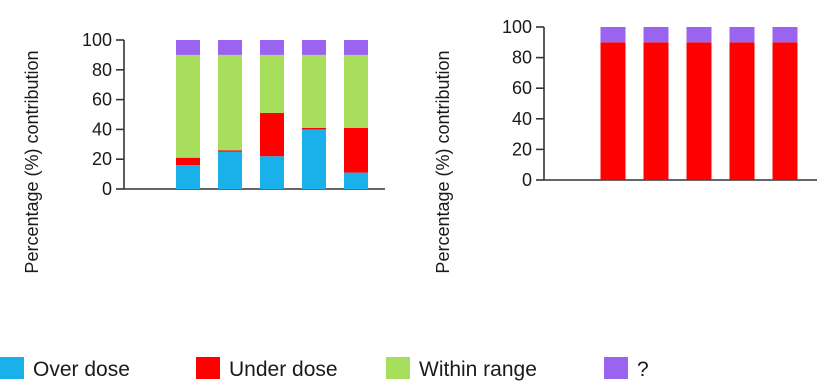 The image size is (817, 390). What do you see at coordinates (643, 369) in the screenshot?
I see `legend-label-unknown: ?` at bounding box center [643, 369].